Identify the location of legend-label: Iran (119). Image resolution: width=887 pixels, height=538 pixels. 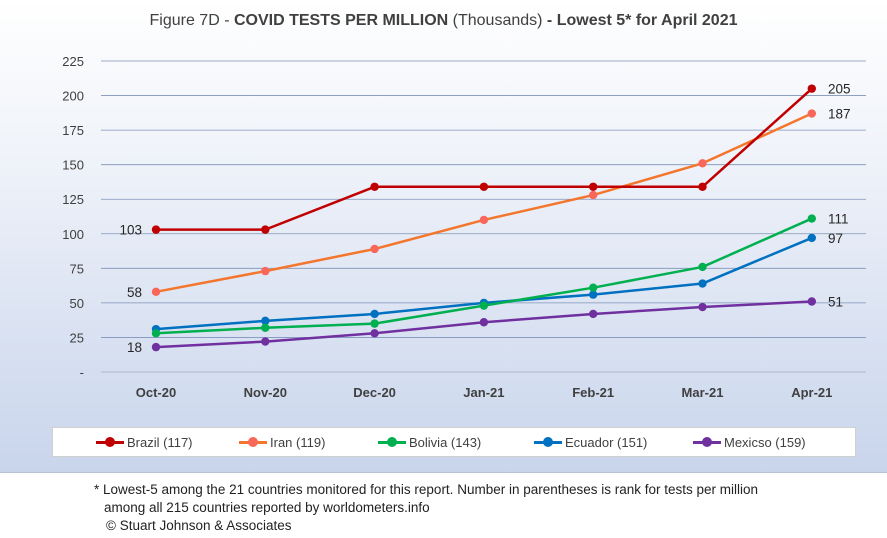
(298, 442).